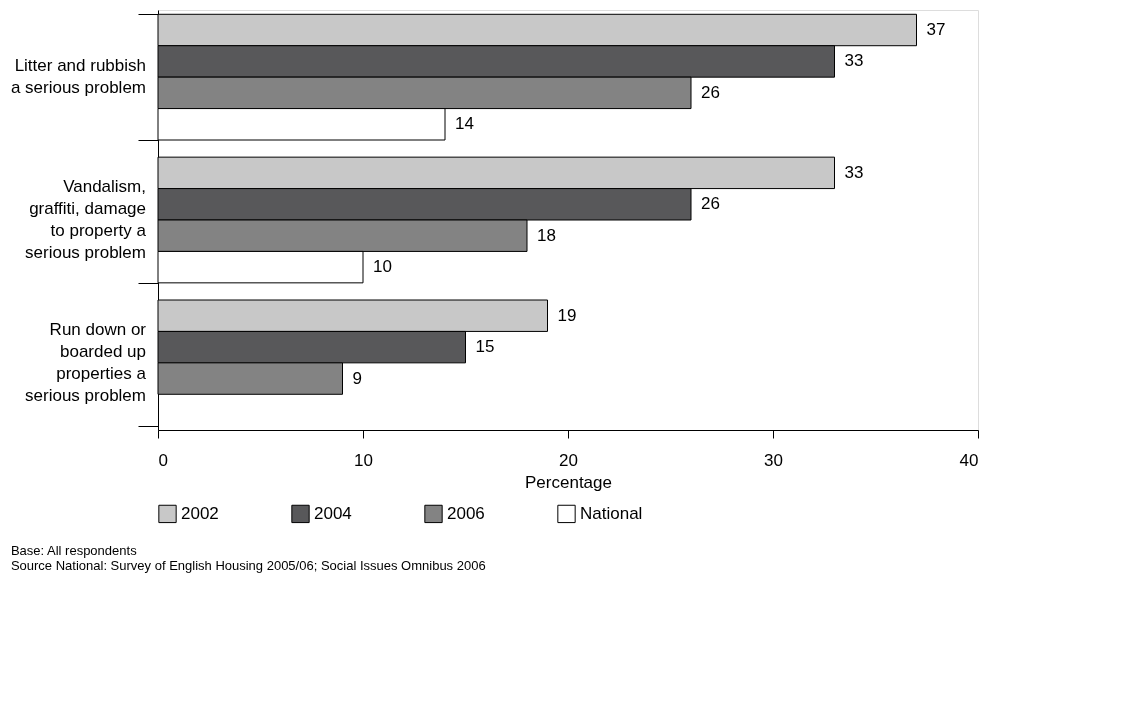 This screenshot has height=727, width=1142. What do you see at coordinates (363, 460) in the screenshot?
I see `x-tick-label: 10` at bounding box center [363, 460].